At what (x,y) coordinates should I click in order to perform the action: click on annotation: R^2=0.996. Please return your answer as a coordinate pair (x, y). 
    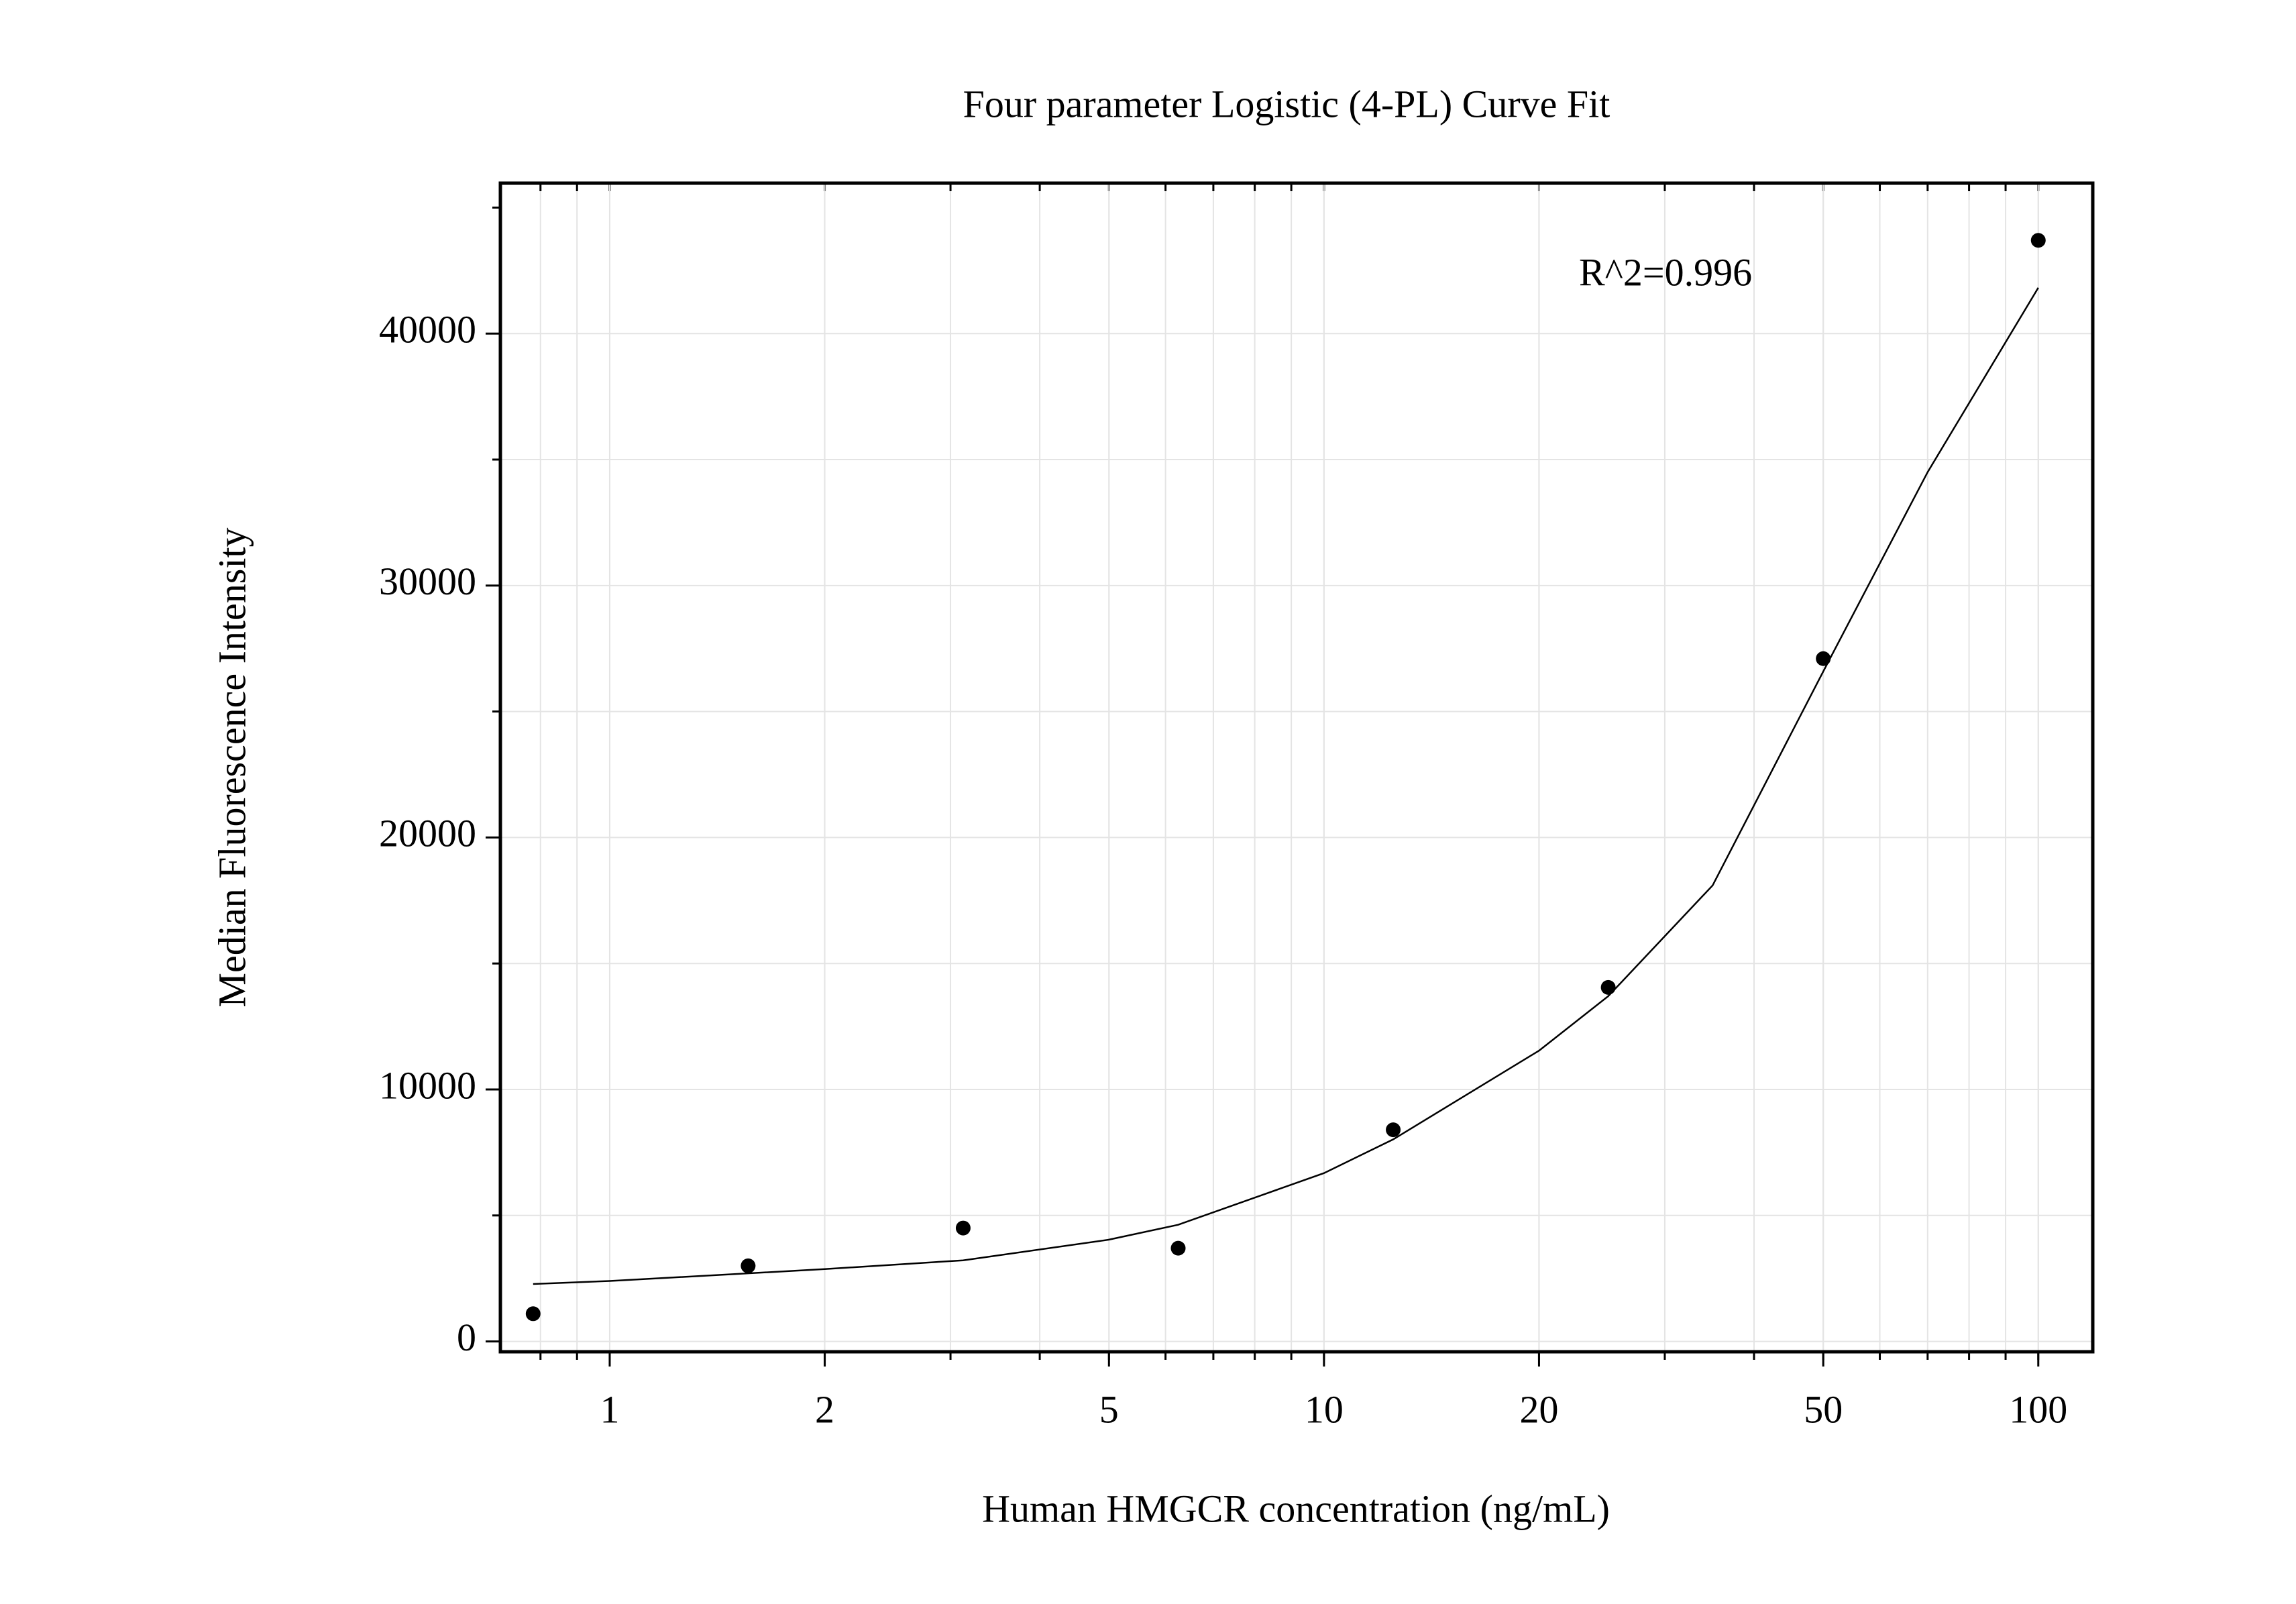
    Looking at the image, I should click on (1665, 272).